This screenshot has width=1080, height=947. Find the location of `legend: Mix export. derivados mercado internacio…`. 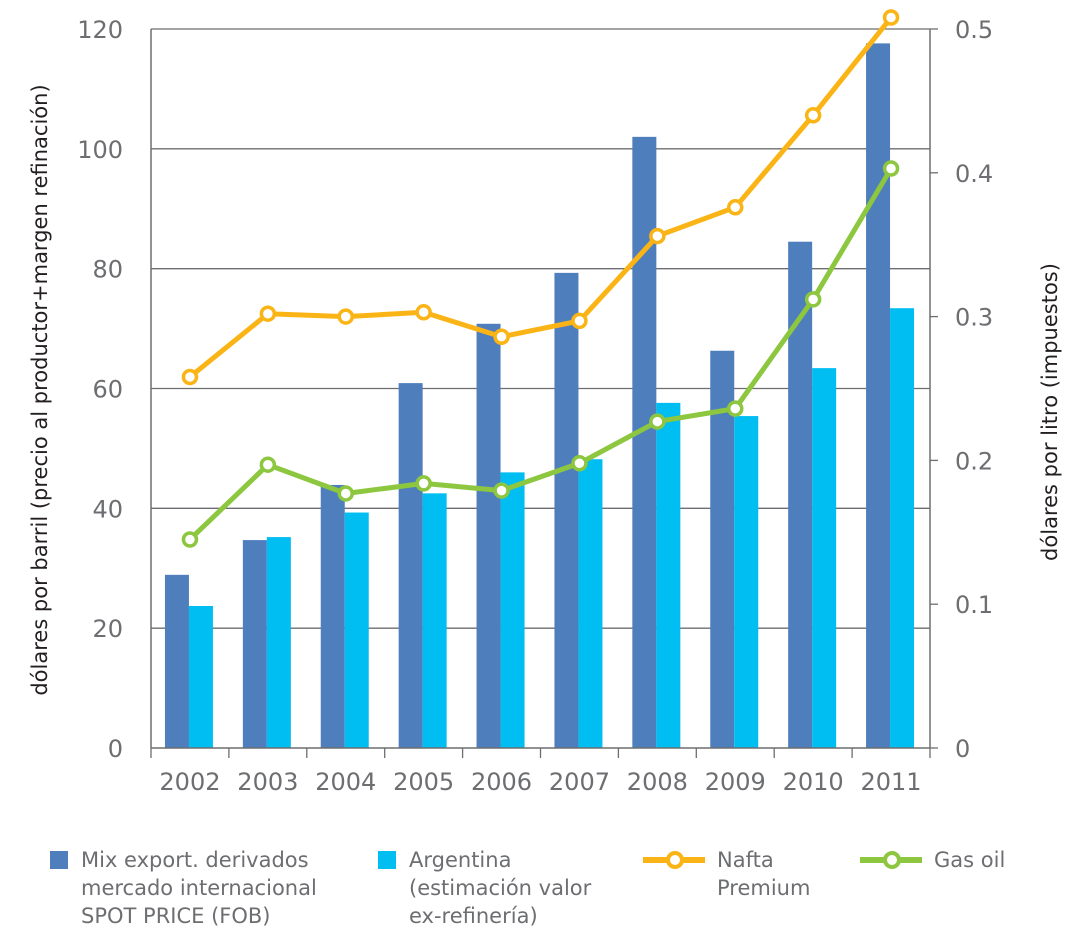

legend: Mix export. derivados mercado internacio… is located at coordinates (540, 896).